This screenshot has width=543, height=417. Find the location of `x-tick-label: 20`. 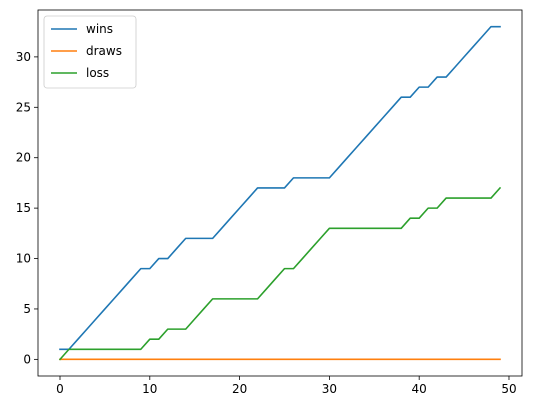

x-tick-label: 20 is located at coordinates (239, 389).